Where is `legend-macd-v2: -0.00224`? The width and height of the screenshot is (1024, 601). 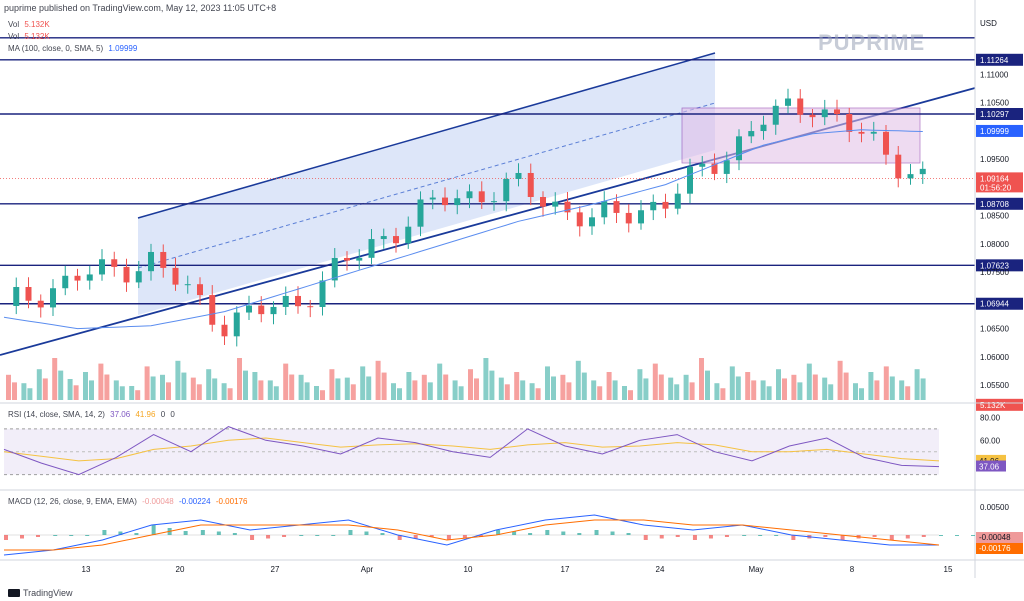 legend-macd-v2: -0.00224 is located at coordinates (195, 501).